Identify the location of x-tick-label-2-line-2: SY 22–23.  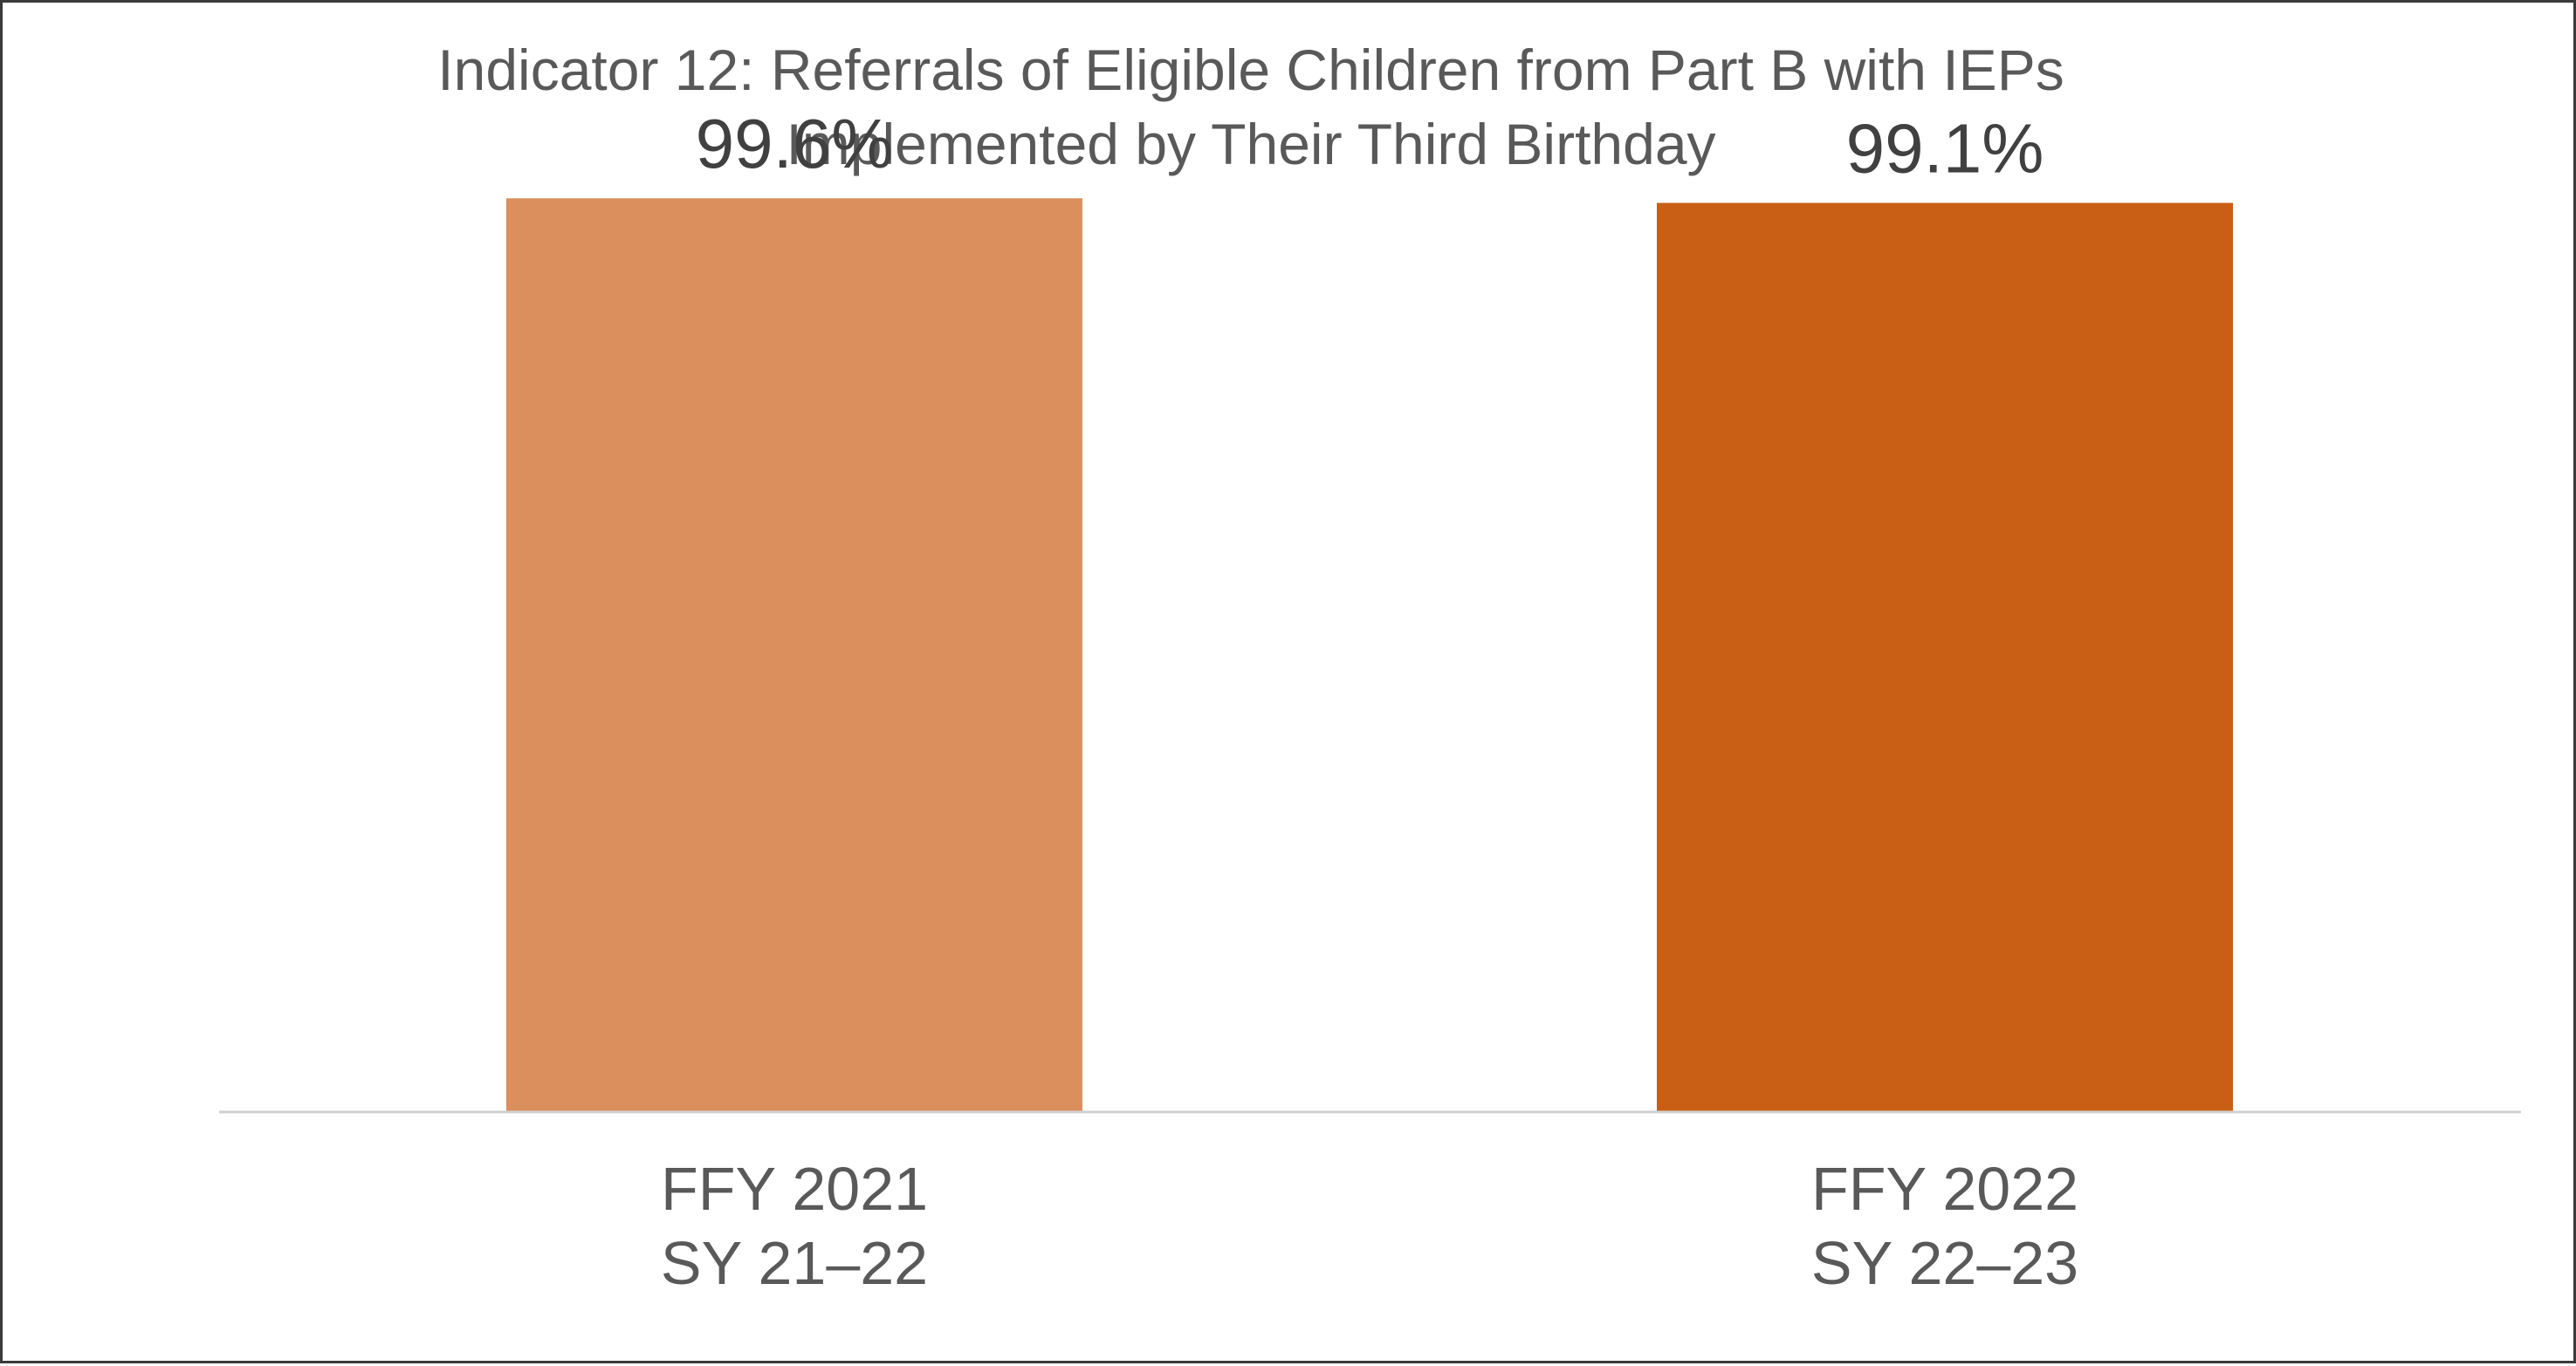
(1945, 1263).